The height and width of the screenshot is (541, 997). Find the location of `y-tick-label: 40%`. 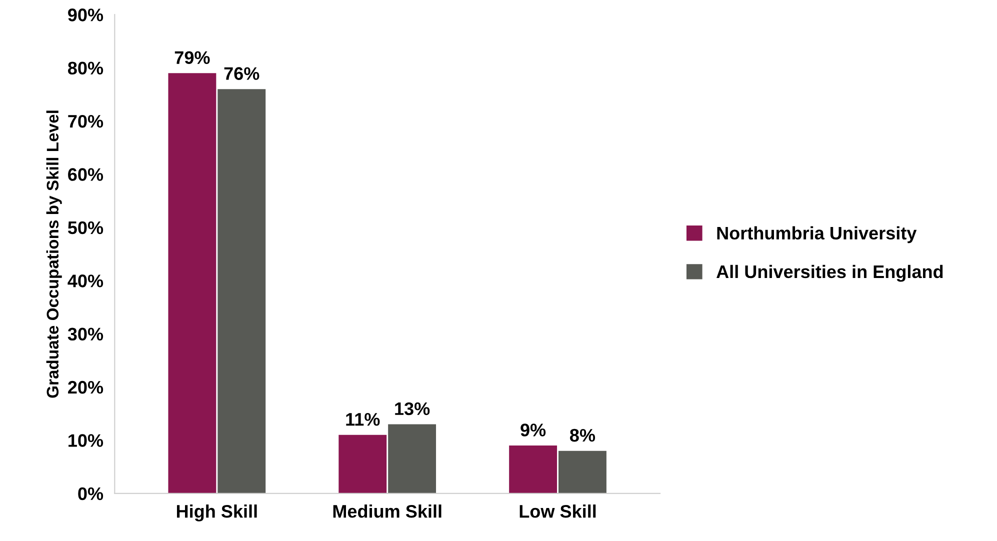

y-tick-label: 40% is located at coordinates (86, 281).